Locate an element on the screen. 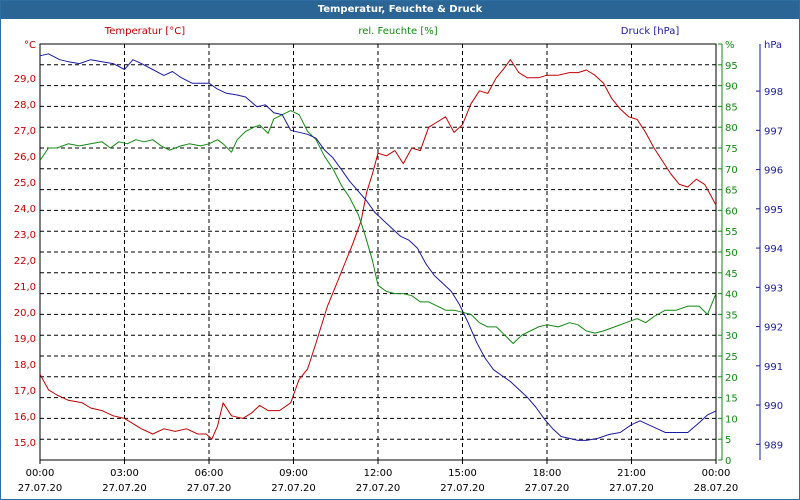 The image size is (800, 500). temp-tick-label: 17,0 is located at coordinates (25, 391).